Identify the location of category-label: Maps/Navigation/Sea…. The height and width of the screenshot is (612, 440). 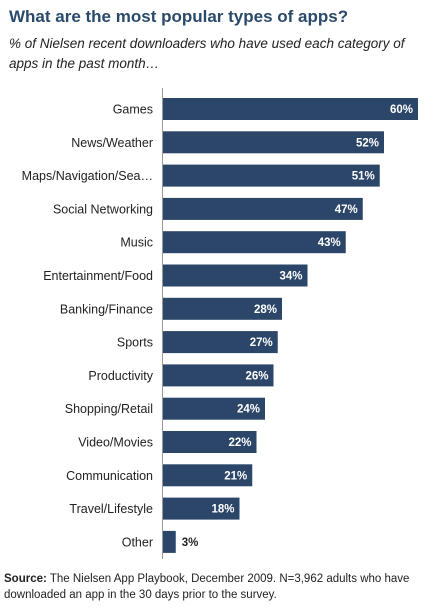
(87, 176).